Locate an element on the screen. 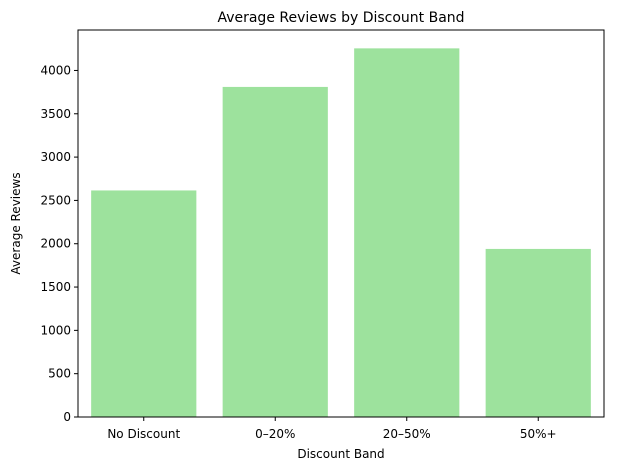 The height and width of the screenshot is (470, 626). x-tick-label: 20–50% is located at coordinates (407, 434).